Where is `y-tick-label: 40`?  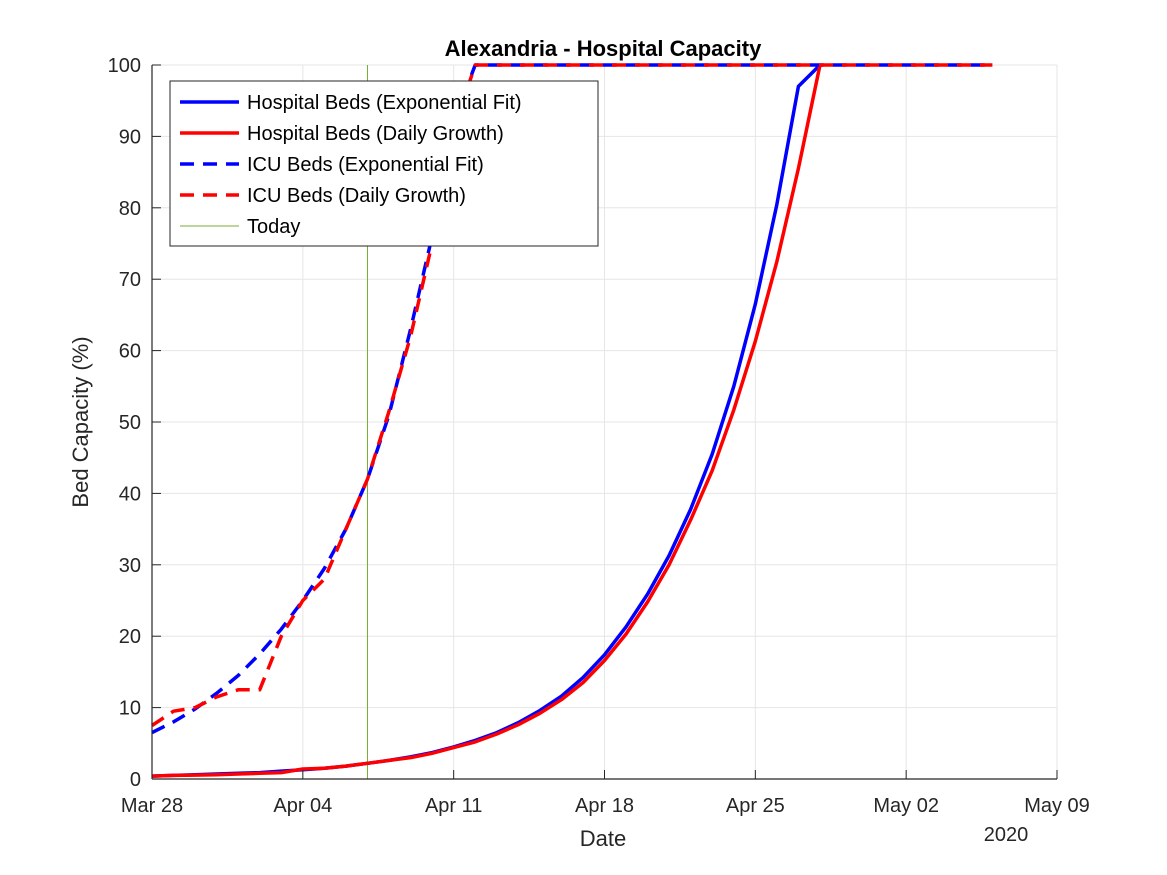
y-tick-label: 40 is located at coordinates (130, 494).